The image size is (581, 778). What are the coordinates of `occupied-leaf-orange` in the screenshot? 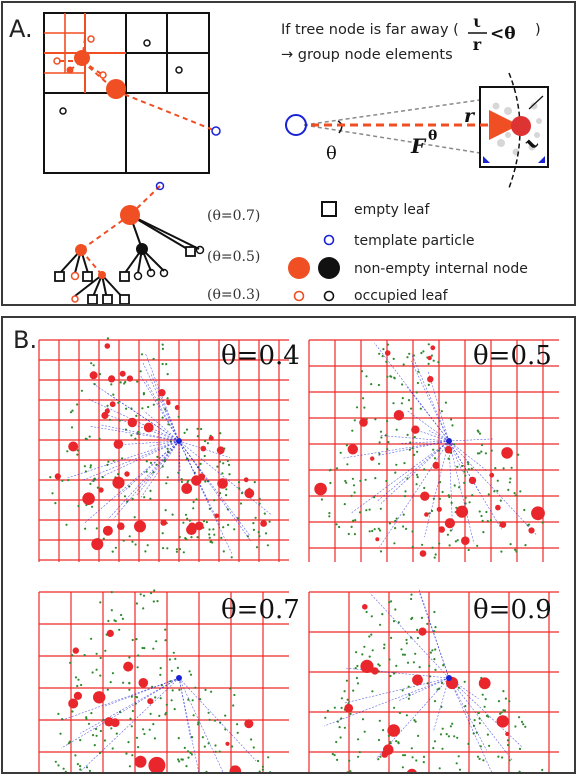 It's located at (57, 61).